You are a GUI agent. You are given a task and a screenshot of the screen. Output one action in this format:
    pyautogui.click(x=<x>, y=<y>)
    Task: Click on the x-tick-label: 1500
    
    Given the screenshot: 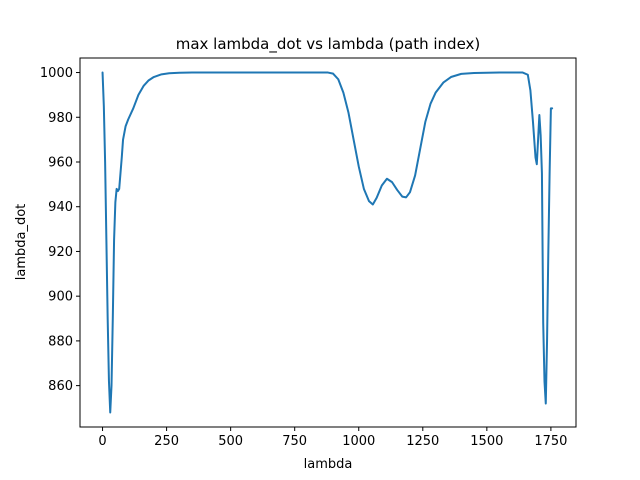 What is the action you would take?
    pyautogui.click(x=486, y=441)
    